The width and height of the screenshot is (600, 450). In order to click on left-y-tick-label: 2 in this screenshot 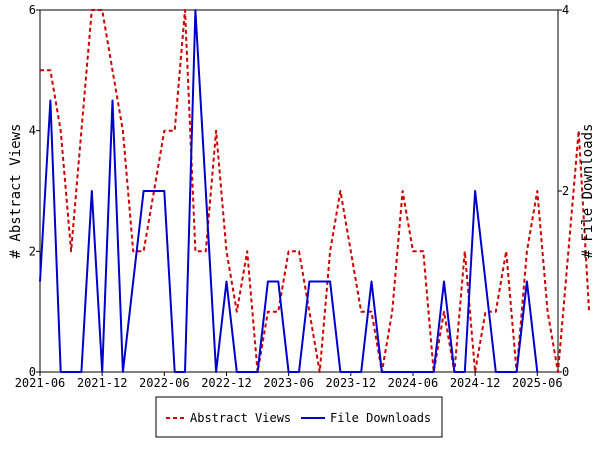, I will do `click(32, 251)`.